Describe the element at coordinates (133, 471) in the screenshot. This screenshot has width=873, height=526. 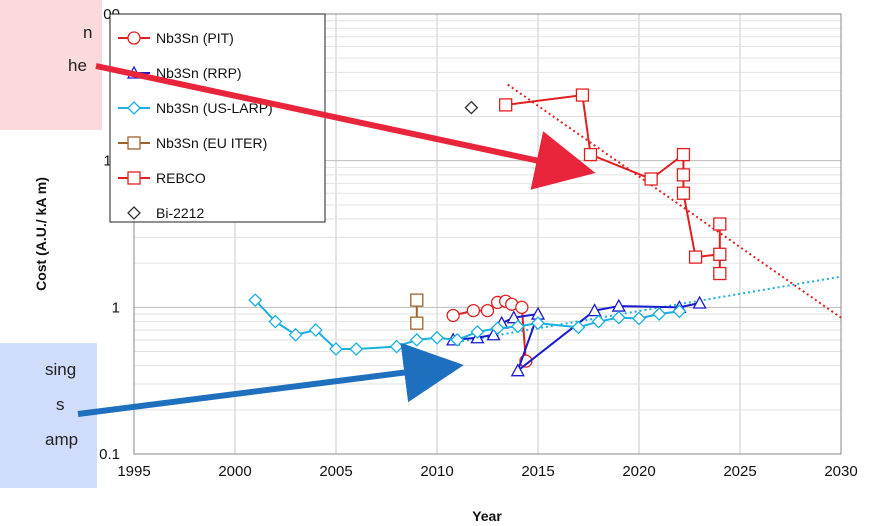
I see `x-tick-label: 1995` at that location.